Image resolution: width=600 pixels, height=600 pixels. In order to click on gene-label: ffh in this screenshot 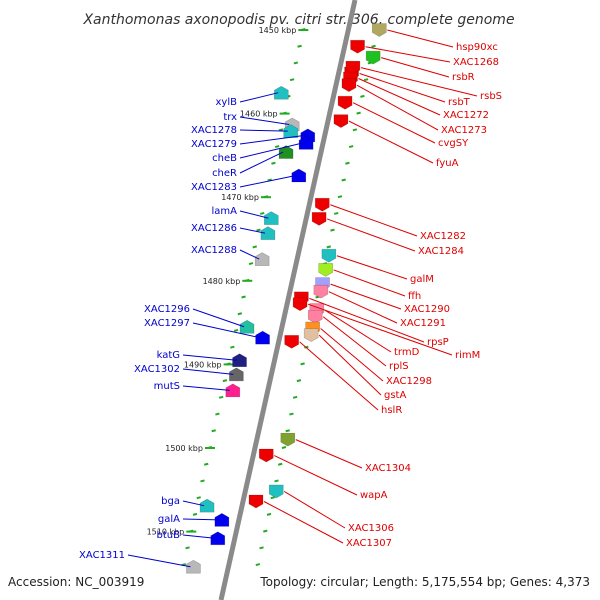, I will do `click(414, 296)`.